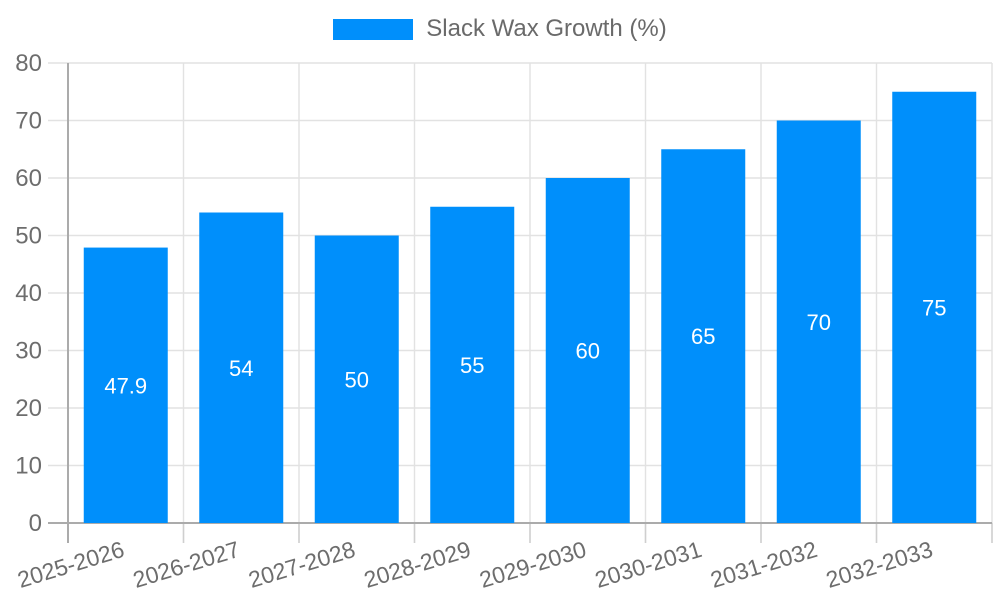  Describe the element at coordinates (28, 293) in the screenshot. I see `y-tick-label: 40` at that location.